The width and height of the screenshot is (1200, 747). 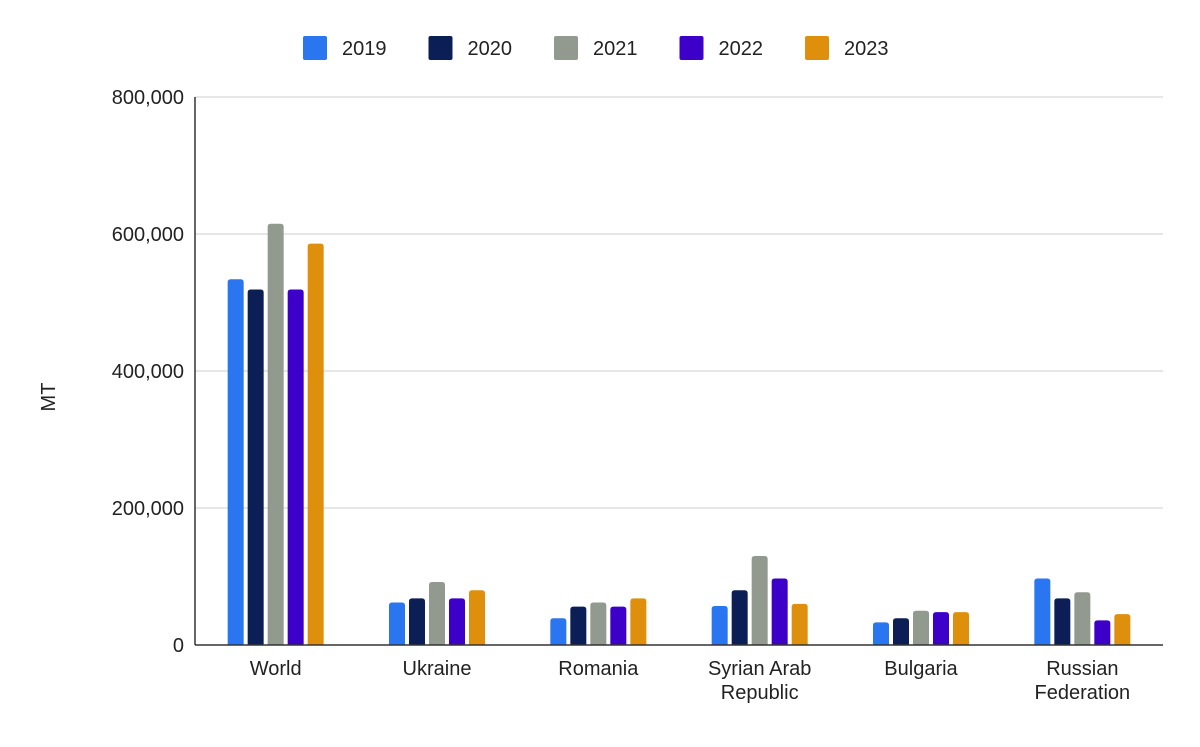 What do you see at coordinates (759, 681) in the screenshot?
I see `x-category-label: Syrian Arab Republic` at bounding box center [759, 681].